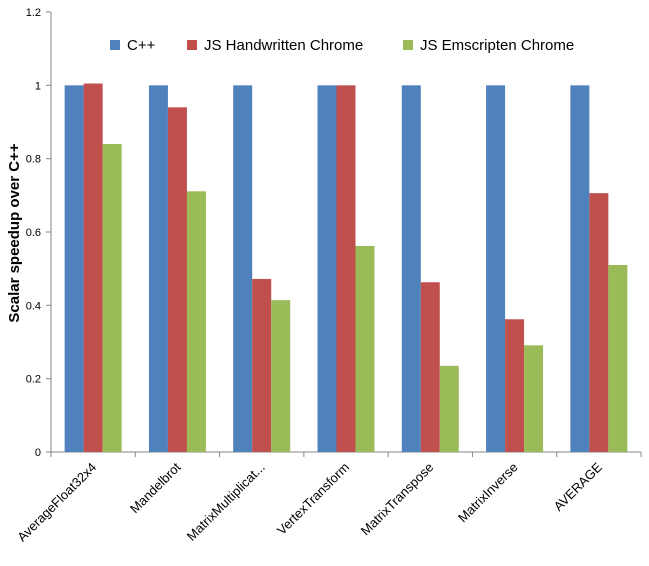 The width and height of the screenshot is (649, 566). I want to click on y-tick-label: 0.4, so click(33, 306).